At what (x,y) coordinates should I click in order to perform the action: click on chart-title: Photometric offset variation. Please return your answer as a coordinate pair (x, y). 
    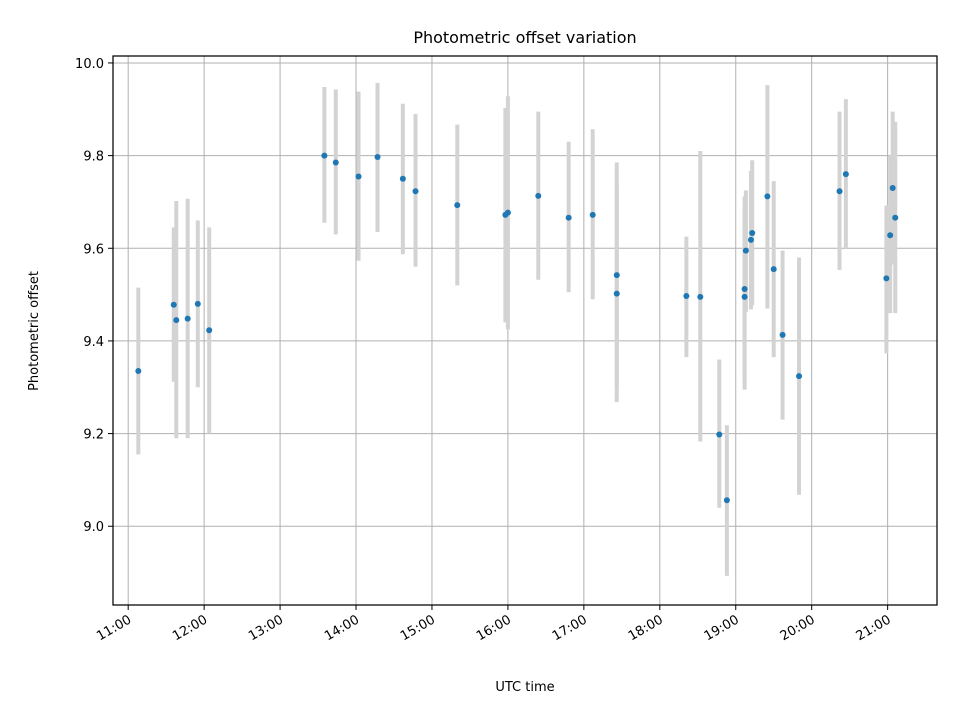
    Looking at the image, I should click on (524, 37).